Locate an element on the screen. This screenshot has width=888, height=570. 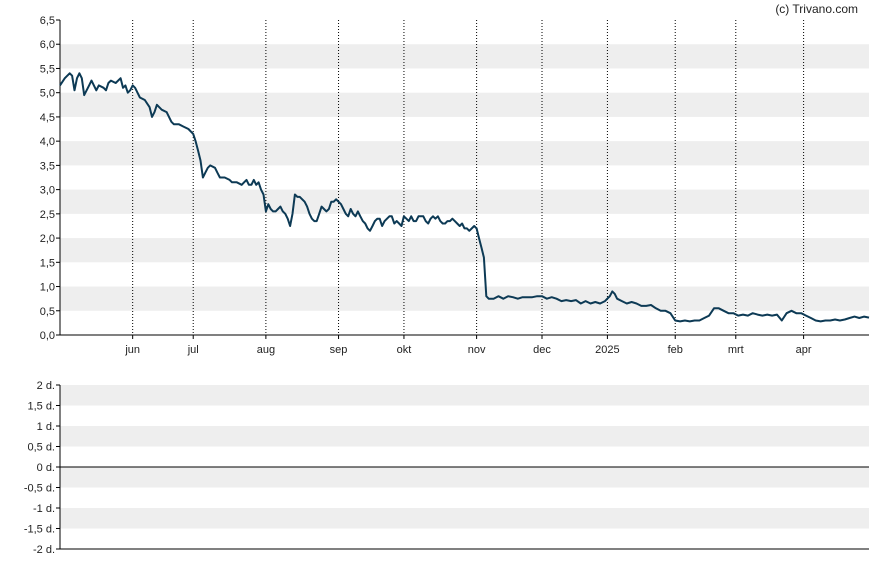
y-tick-label: -0,5 d. is located at coordinates (39, 489).